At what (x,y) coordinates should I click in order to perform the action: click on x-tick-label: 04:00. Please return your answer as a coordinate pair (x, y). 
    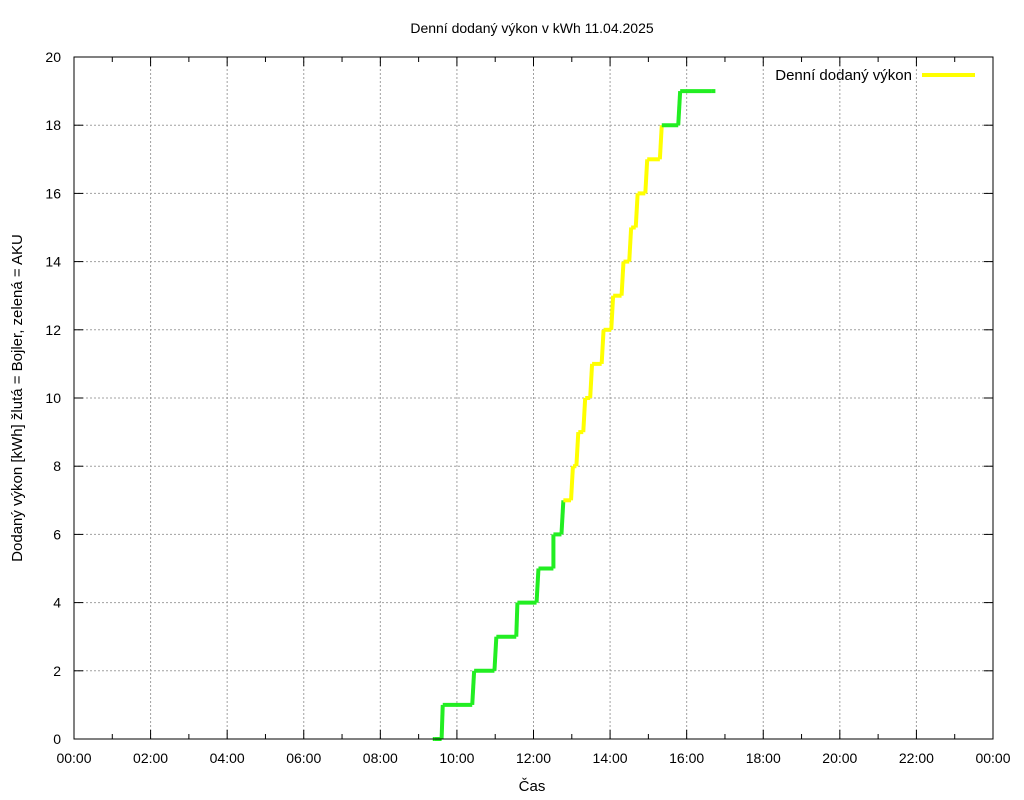
    Looking at the image, I should click on (227, 758).